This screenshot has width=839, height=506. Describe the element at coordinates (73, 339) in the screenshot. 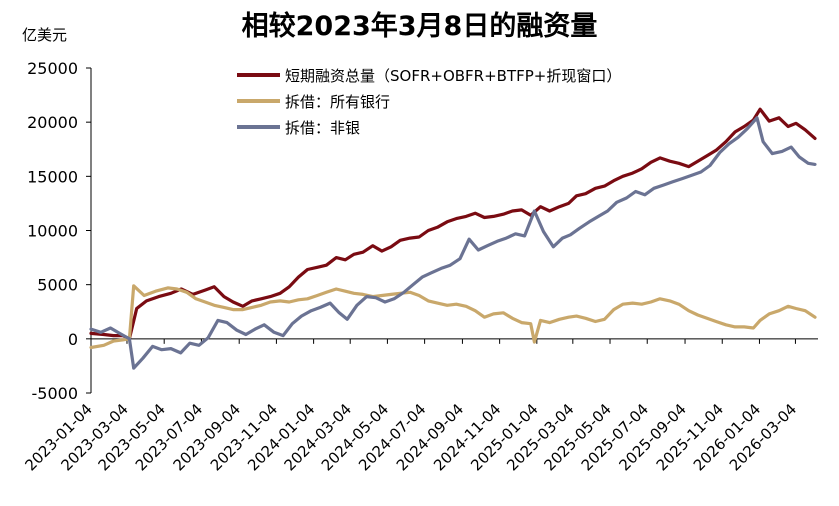

I see `y-tick-label: 0` at that location.